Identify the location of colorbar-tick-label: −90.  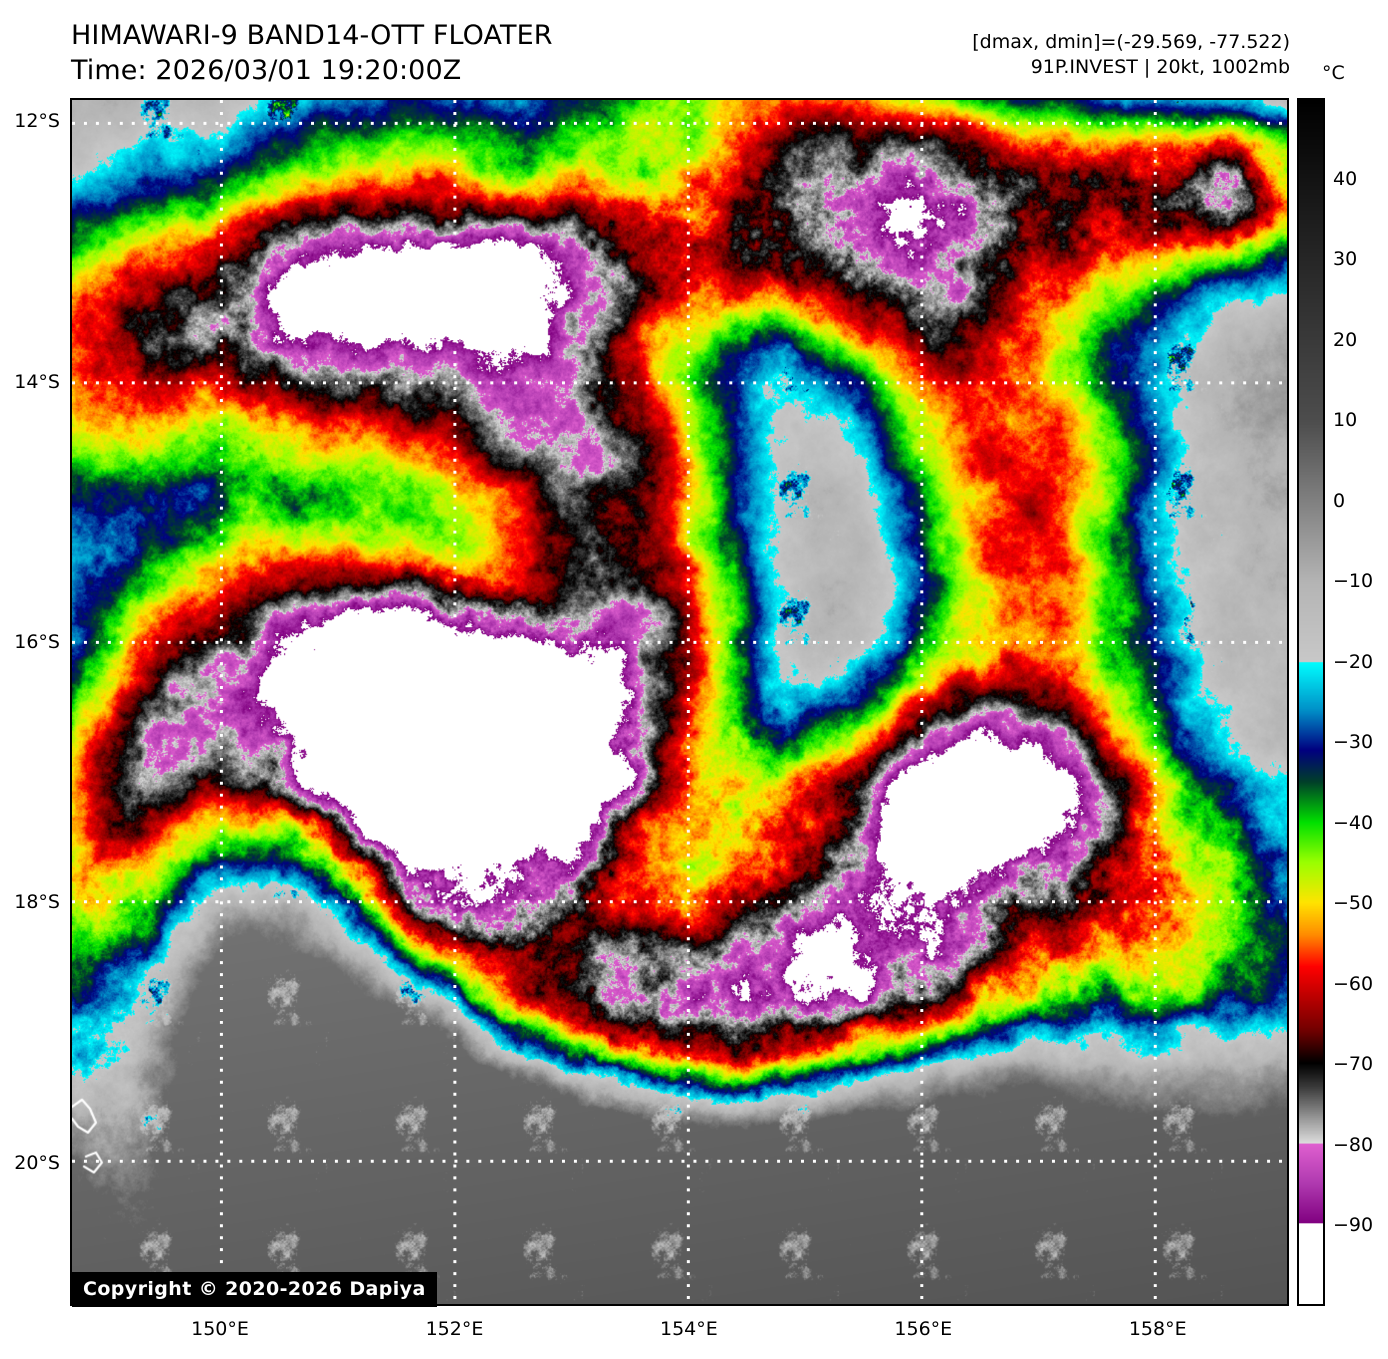
(1353, 1225).